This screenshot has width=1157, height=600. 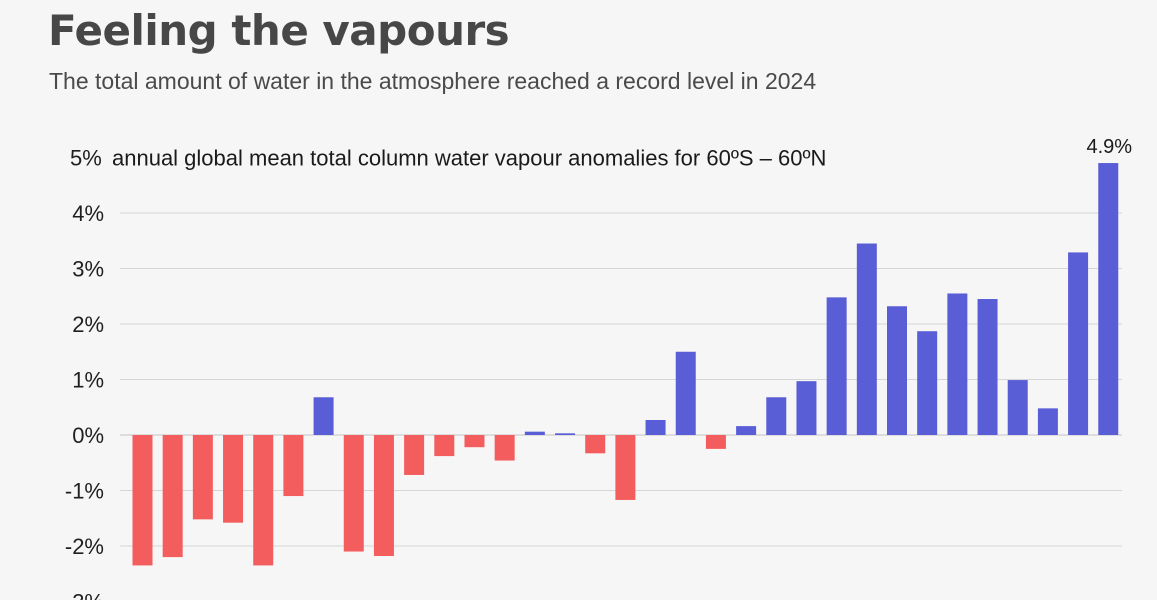 I want to click on y-tick-label: 3%, so click(x=88, y=269).